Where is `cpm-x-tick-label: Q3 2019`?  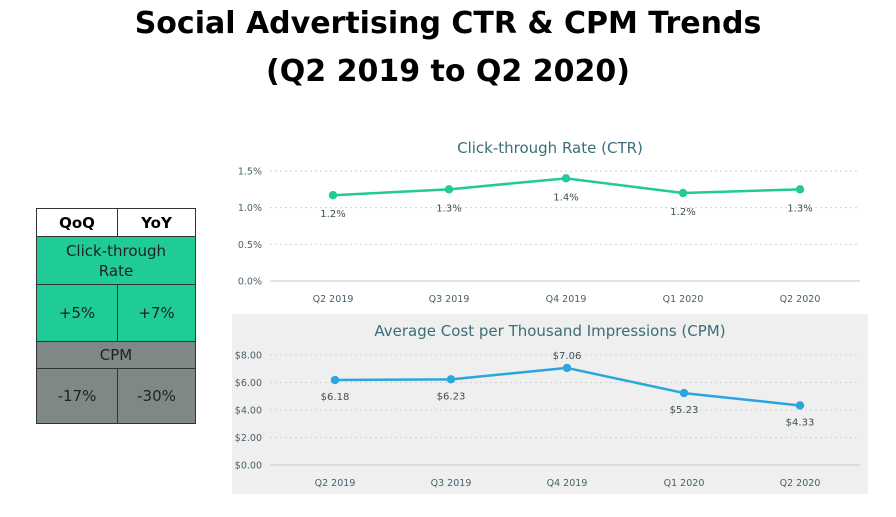
cpm-x-tick-label: Q3 2019 is located at coordinates (451, 483).